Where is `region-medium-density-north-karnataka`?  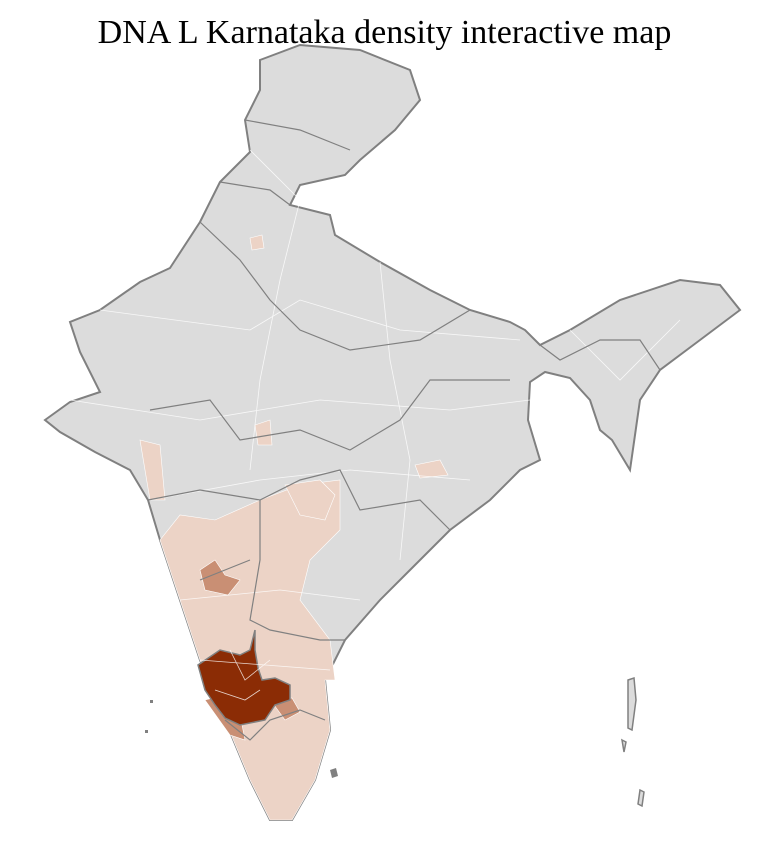 region-medium-density-north-karnataka is located at coordinates (220, 577).